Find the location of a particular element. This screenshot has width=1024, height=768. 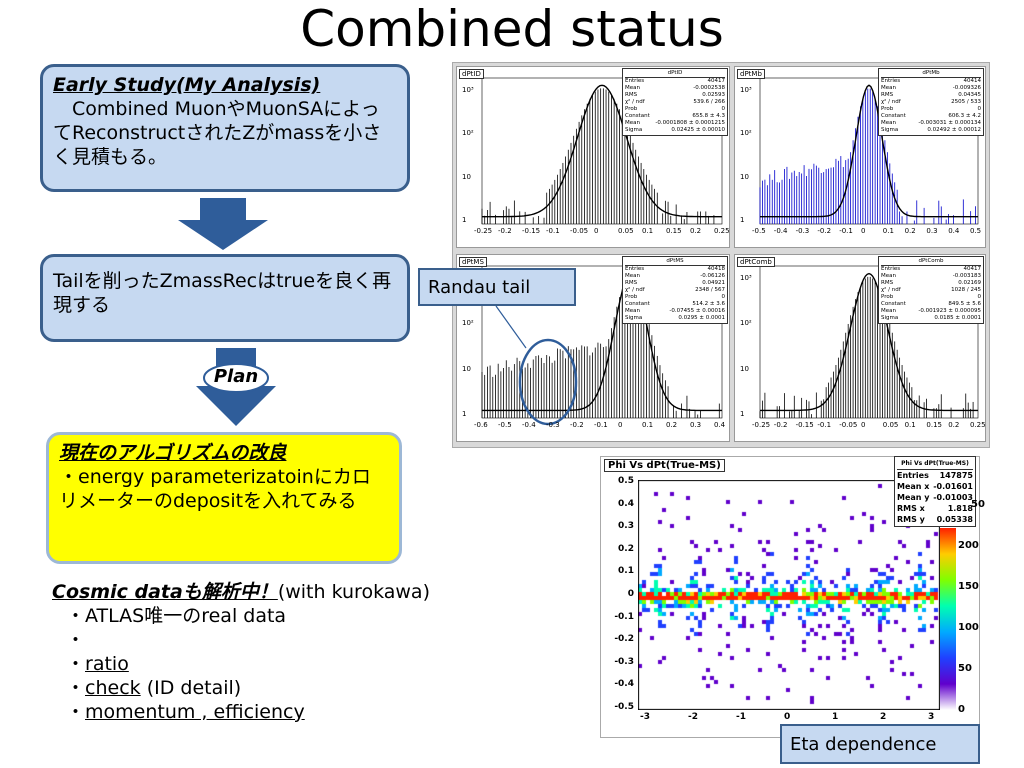

stats-value: 1028 / 245 is located at coordinates (966, 290).